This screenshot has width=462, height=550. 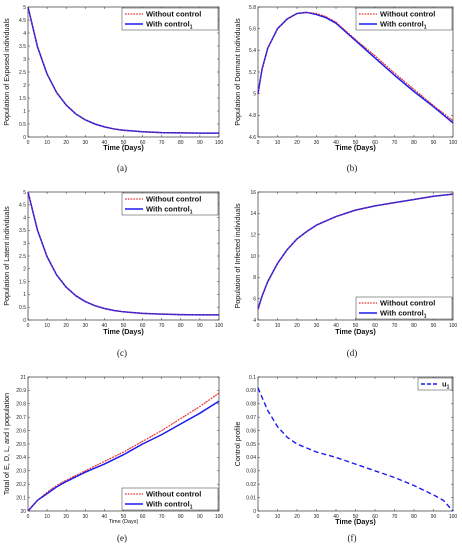 I want to click on y-tick-label: 0.01, so click(x=251, y=498).